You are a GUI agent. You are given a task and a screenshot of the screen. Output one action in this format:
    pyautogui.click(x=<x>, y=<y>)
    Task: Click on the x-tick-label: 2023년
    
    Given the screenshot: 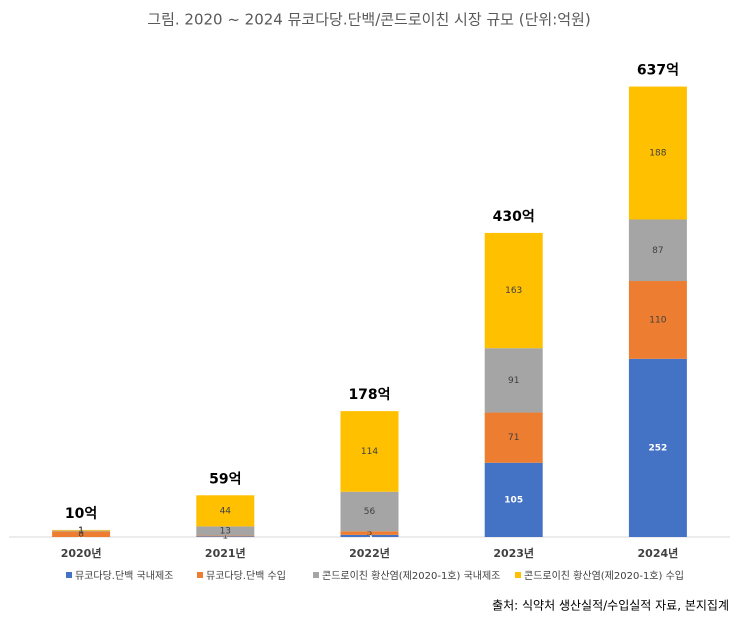 What is the action you would take?
    pyautogui.click(x=513, y=553)
    